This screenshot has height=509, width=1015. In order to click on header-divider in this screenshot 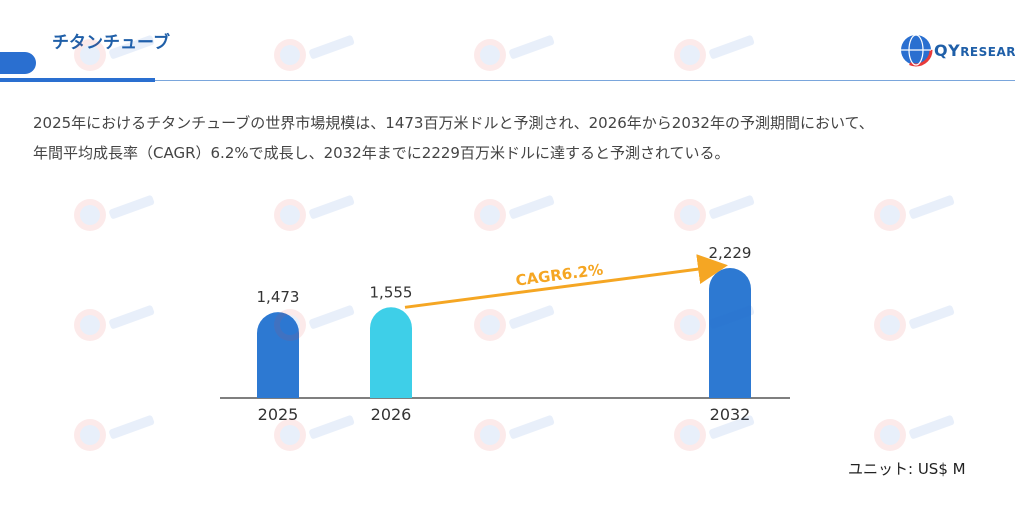, I will do `click(585, 80)`.